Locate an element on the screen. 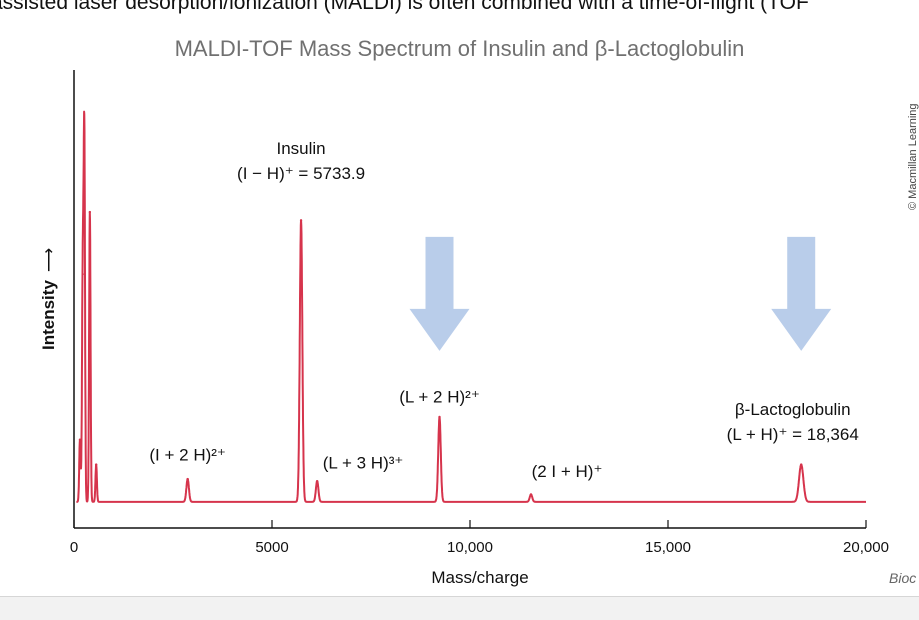 This screenshot has height=620, width=919. x-tick-label: 15,000 is located at coordinates (668, 547).